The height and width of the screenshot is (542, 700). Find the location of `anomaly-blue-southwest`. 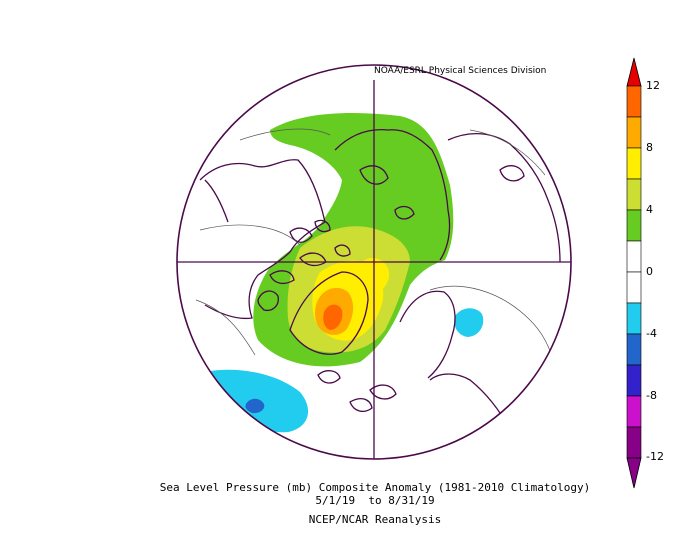

anomaly-blue-southwest is located at coordinates (255, 406).